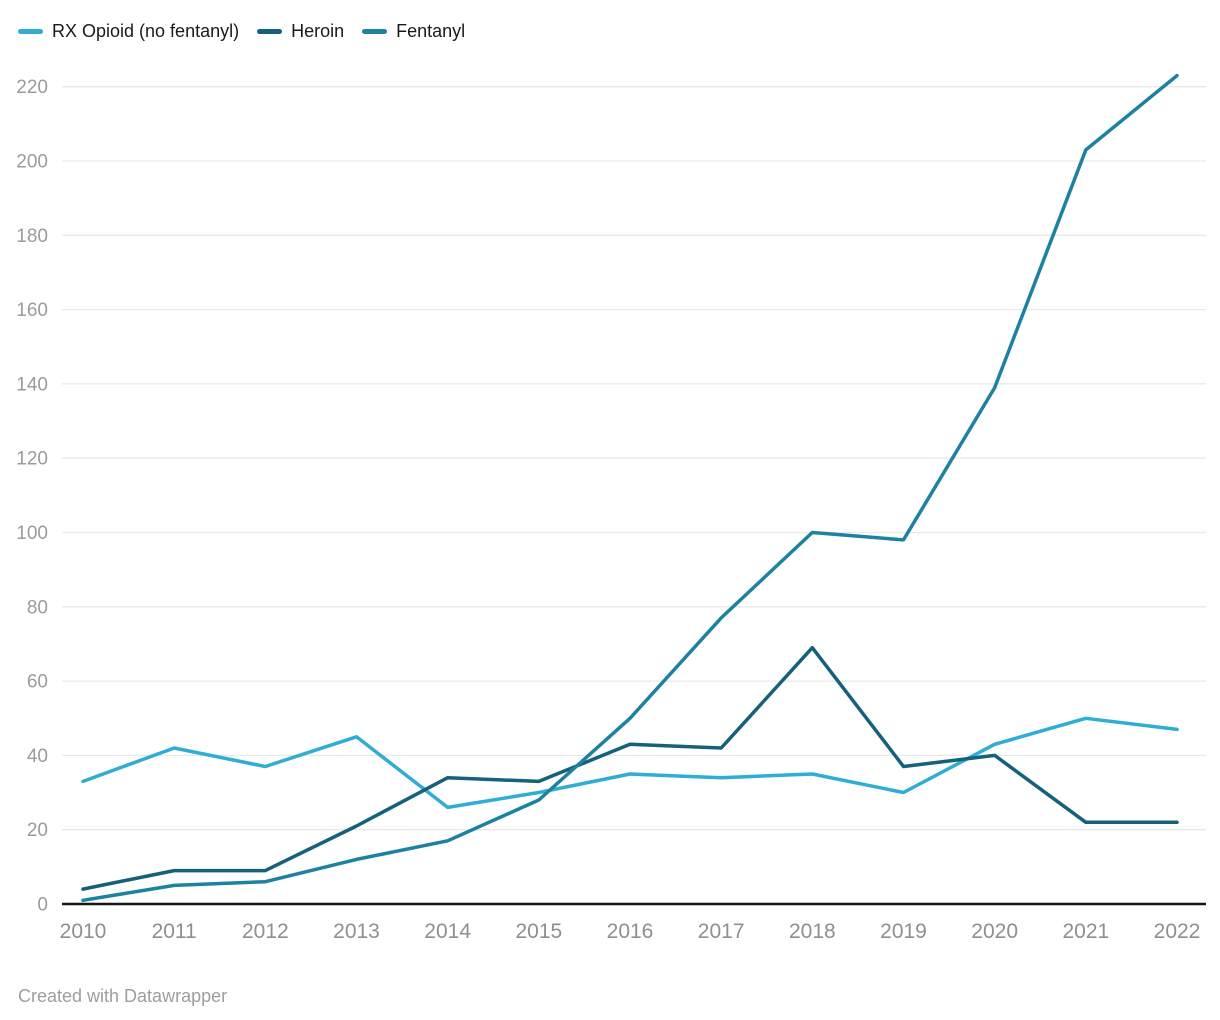 The height and width of the screenshot is (1020, 1220). I want to click on x-tick-label: 2013, so click(356, 931).